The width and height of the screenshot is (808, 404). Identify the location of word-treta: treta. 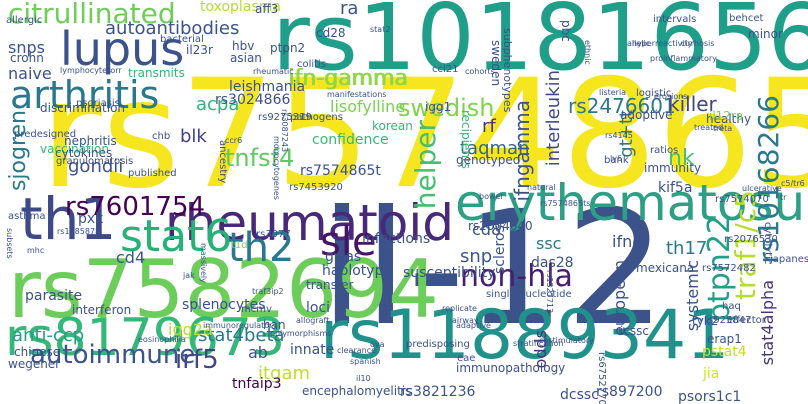
(723, 128).